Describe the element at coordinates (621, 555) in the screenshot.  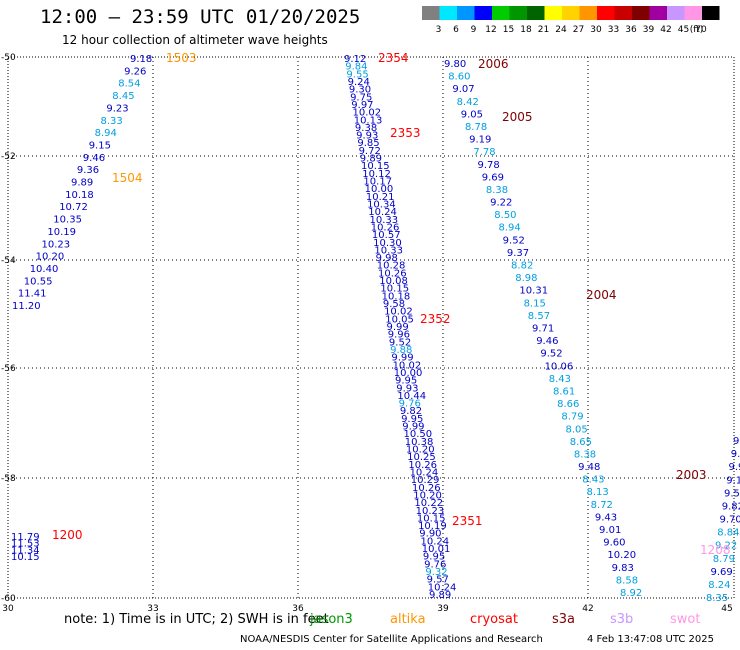
I see `track-c-value-39: 10.20` at that location.